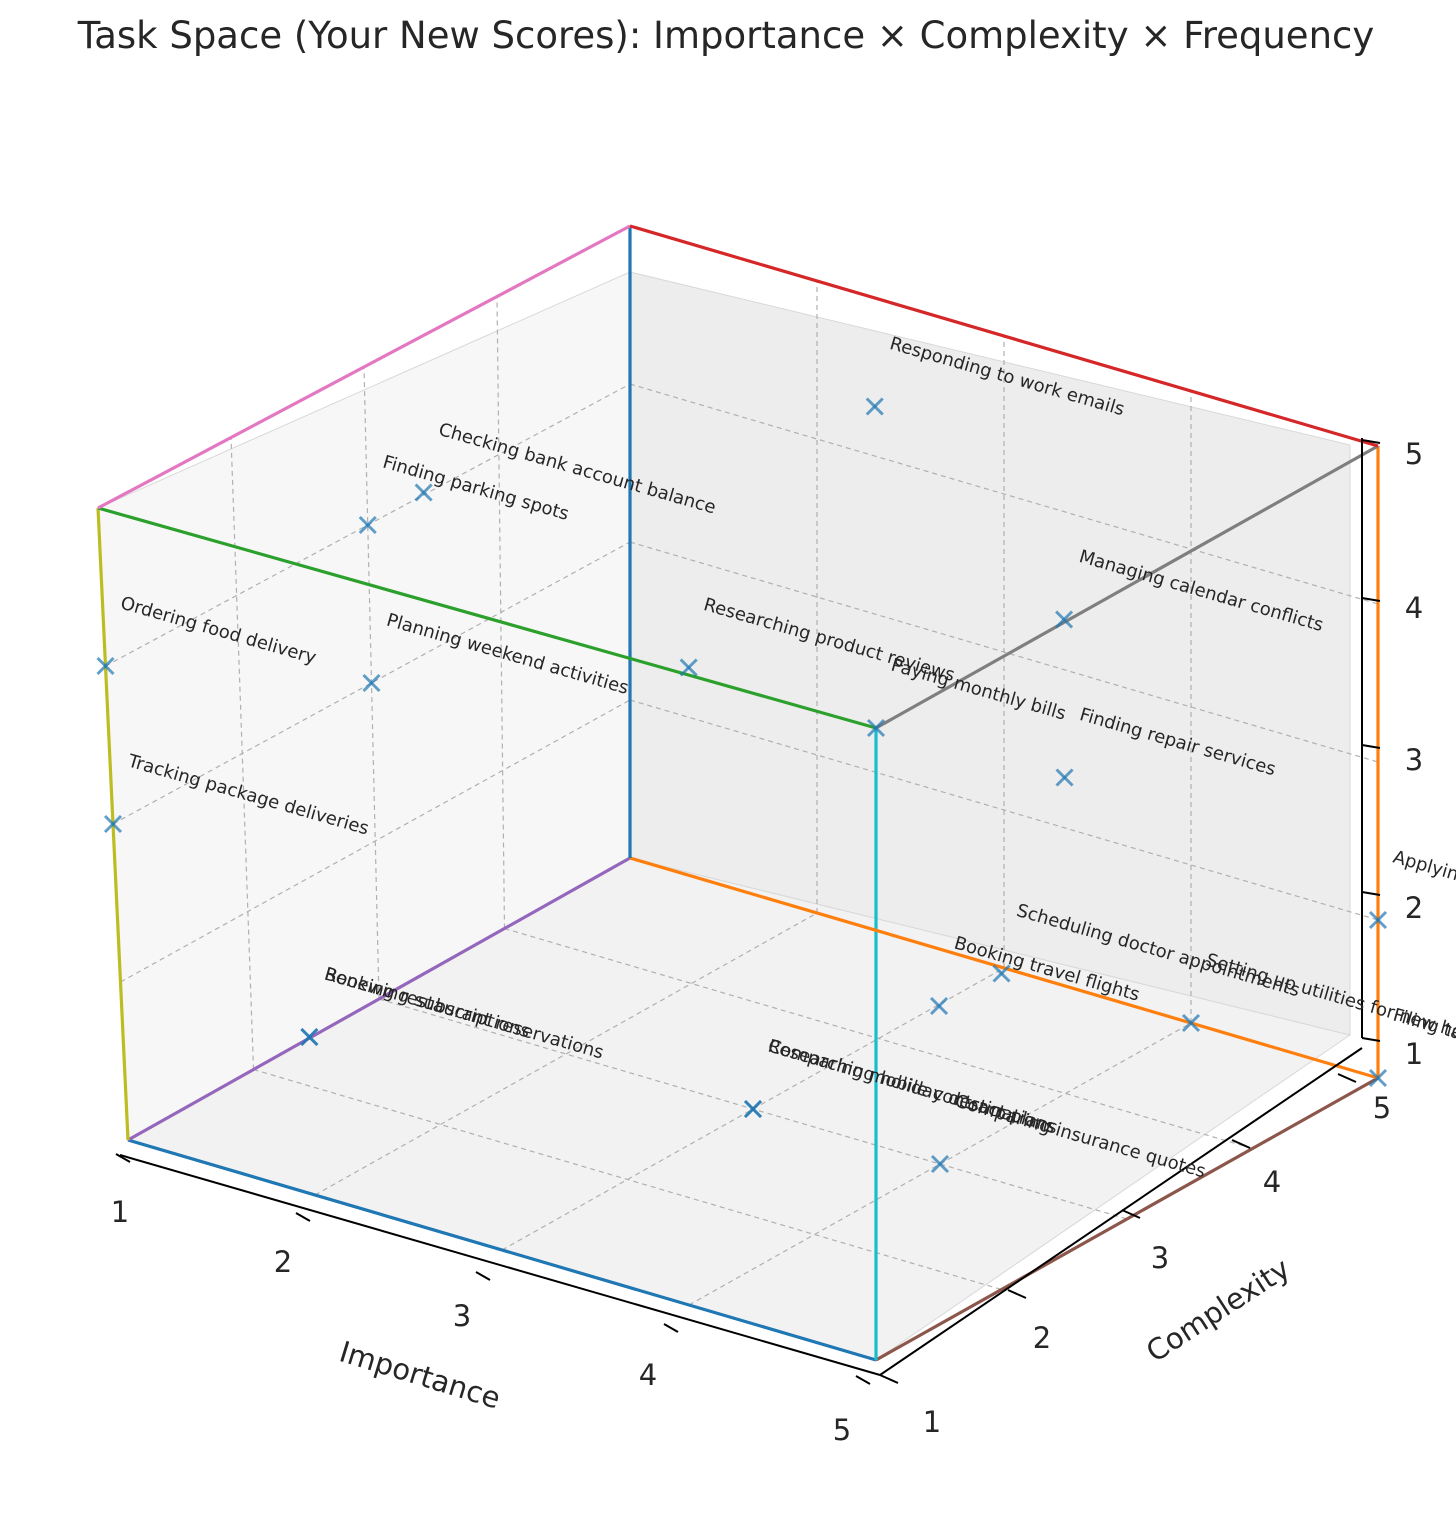 The width and height of the screenshot is (1456, 1539). I want to click on y-tick-label: 2, so click(1042, 1338).